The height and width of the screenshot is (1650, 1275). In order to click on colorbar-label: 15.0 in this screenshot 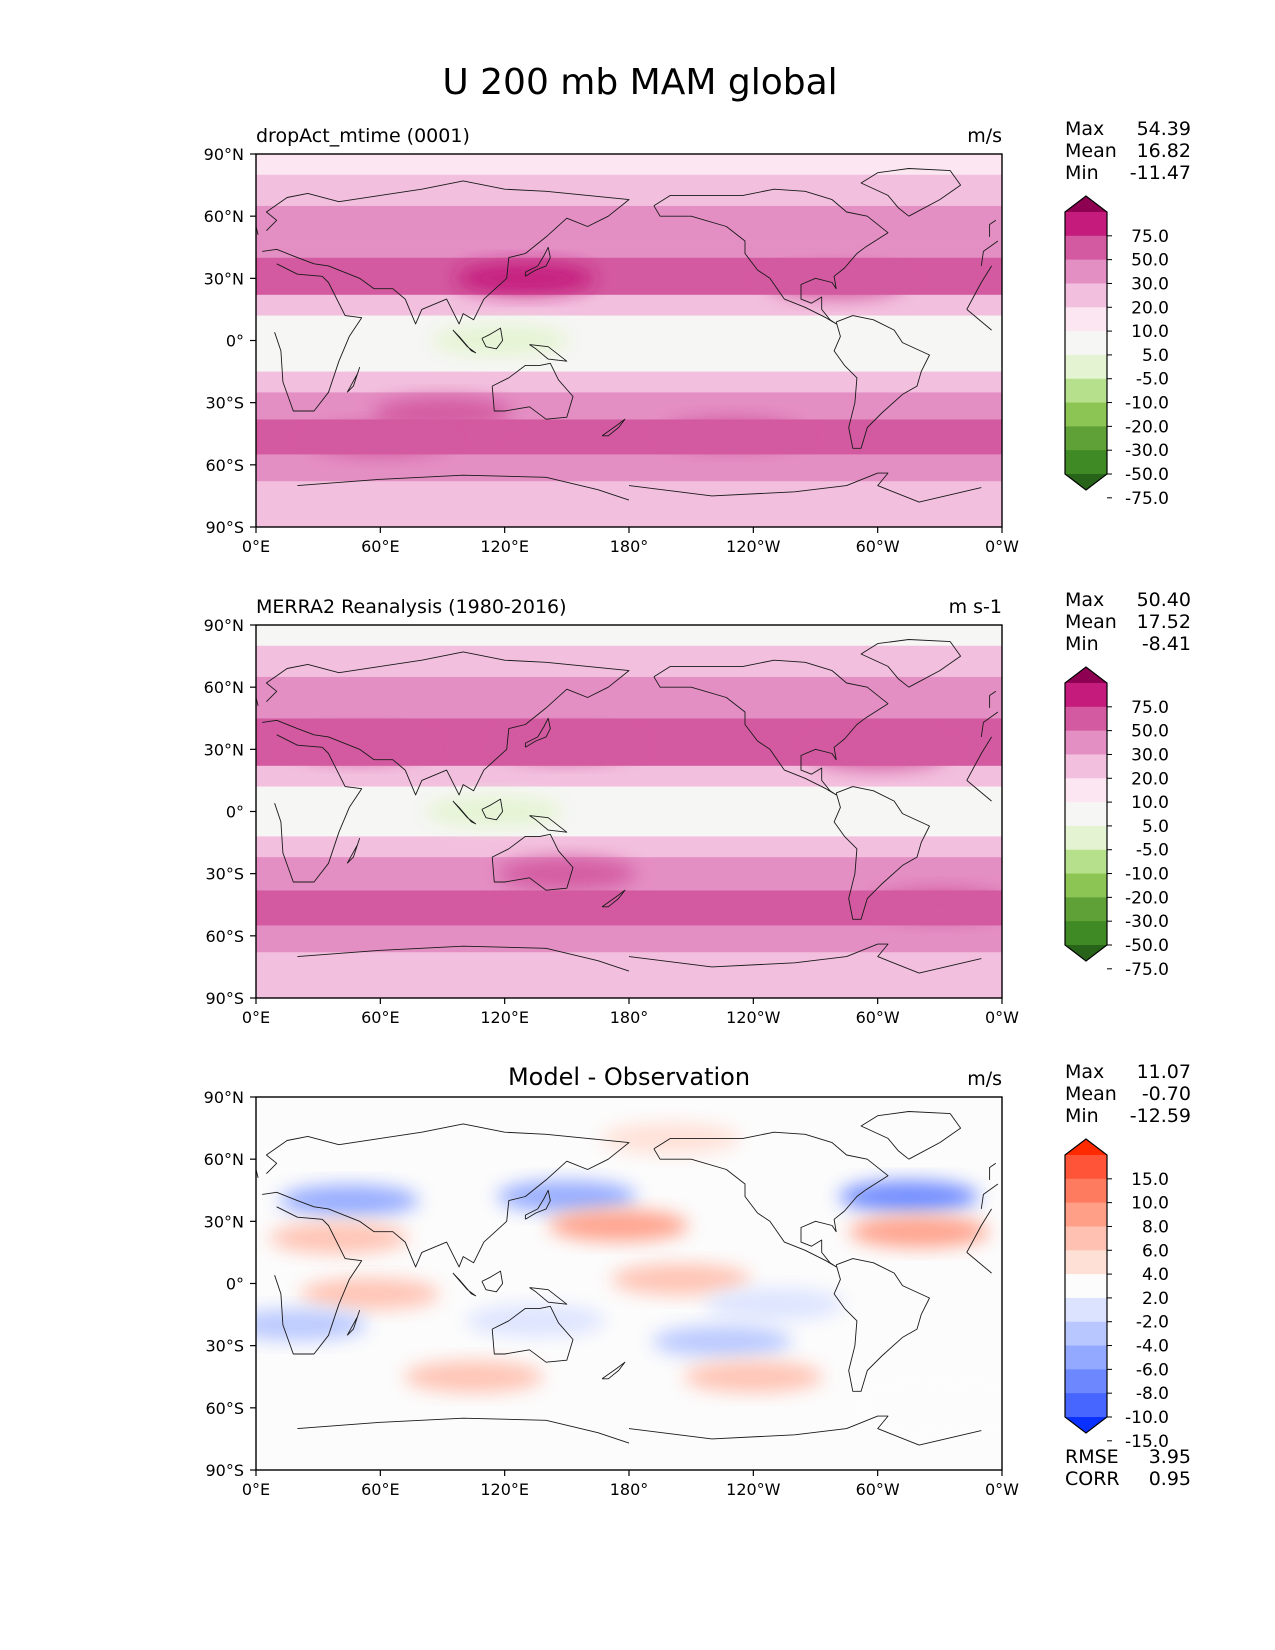, I will do `click(1150, 1180)`.